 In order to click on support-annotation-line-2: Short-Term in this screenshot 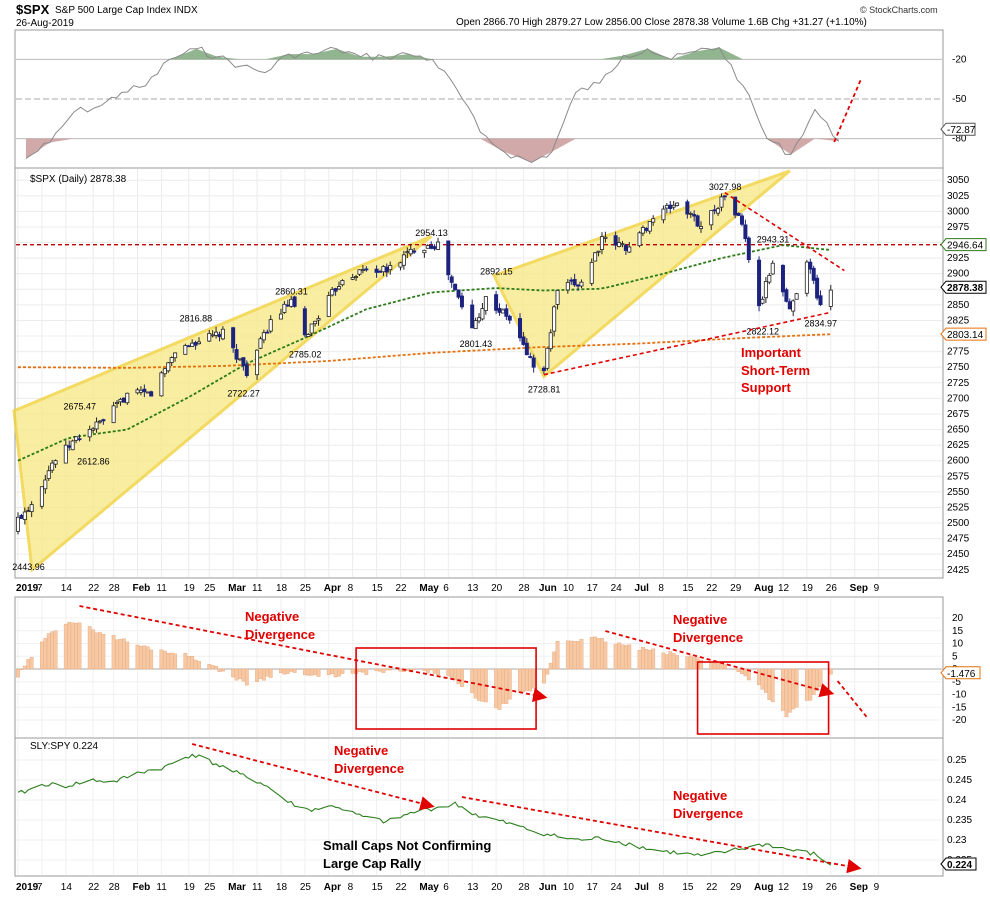, I will do `click(775, 370)`.